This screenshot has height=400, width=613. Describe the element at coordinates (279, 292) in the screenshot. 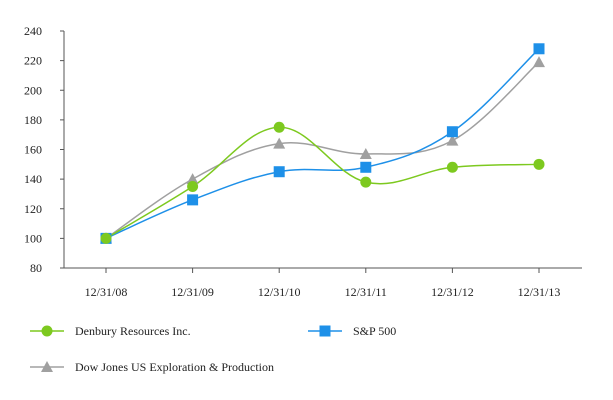

I see `x-tick-label: 12/31/10` at that location.